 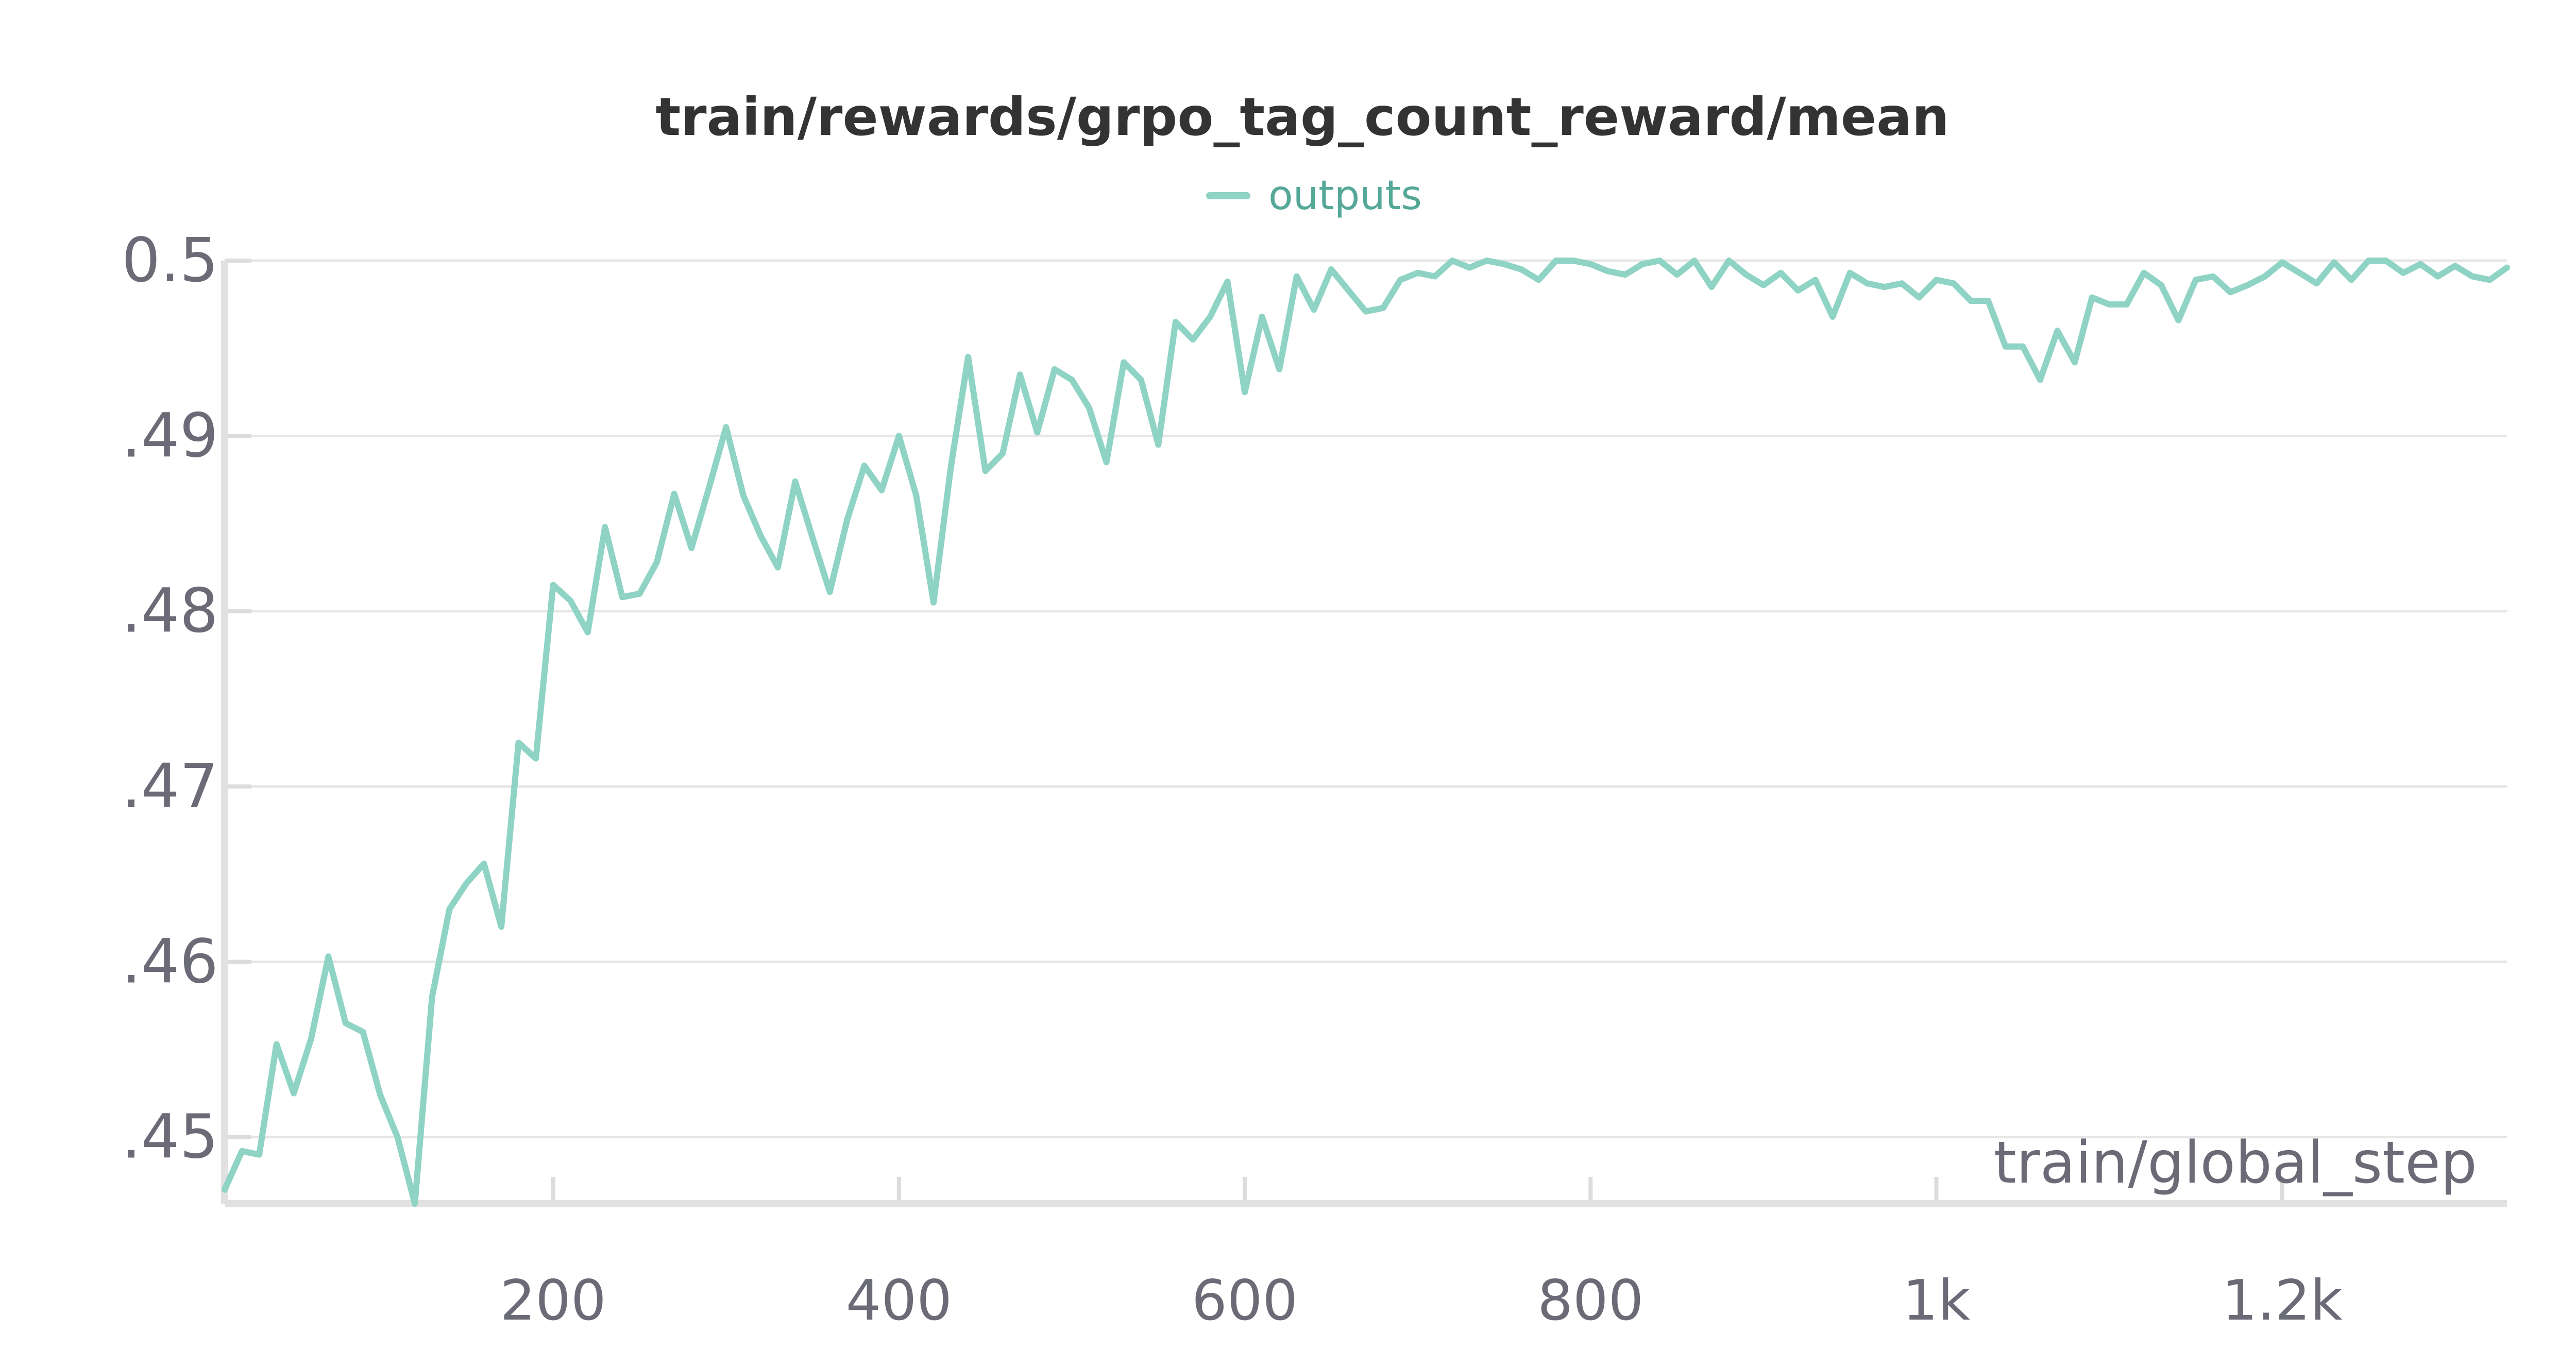 I want to click on y-tick-label: .47, so click(x=170, y=786).